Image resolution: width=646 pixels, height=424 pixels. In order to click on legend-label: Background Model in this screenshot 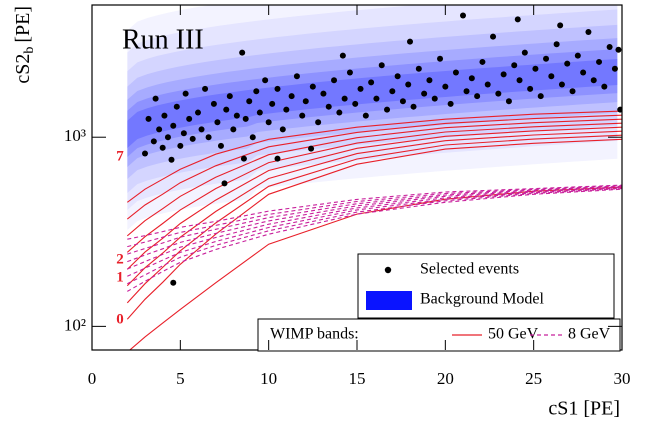, I will do `click(482, 299)`.